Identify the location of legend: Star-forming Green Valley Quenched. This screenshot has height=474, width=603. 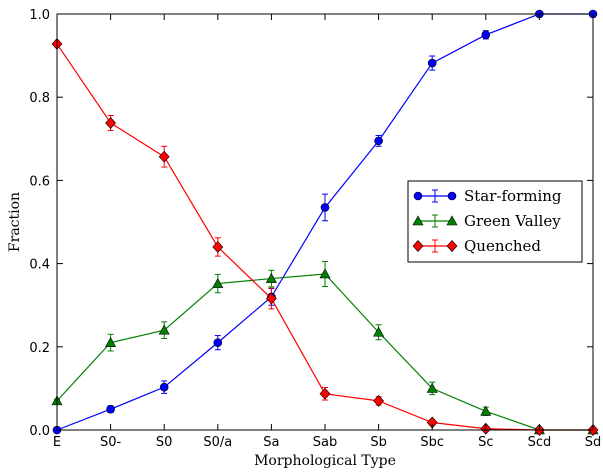
(495, 221).